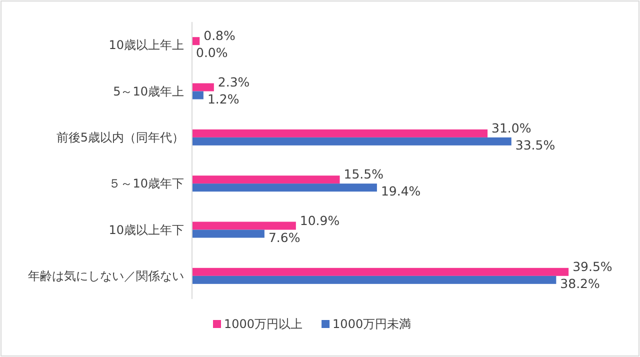 The image size is (640, 357). What do you see at coordinates (580, 283) in the screenshot?
I see `data-label: 38.2%` at bounding box center [580, 283].